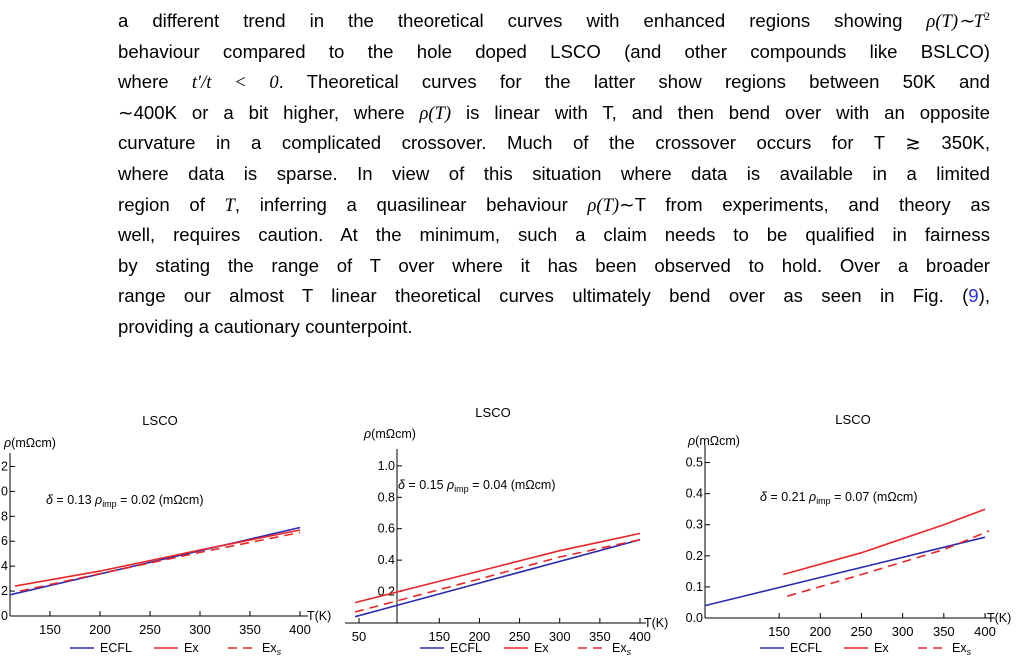 This screenshot has height=672, width=1034. What do you see at coordinates (694, 556) in the screenshot?
I see `y-tick-label: 0.2` at bounding box center [694, 556].